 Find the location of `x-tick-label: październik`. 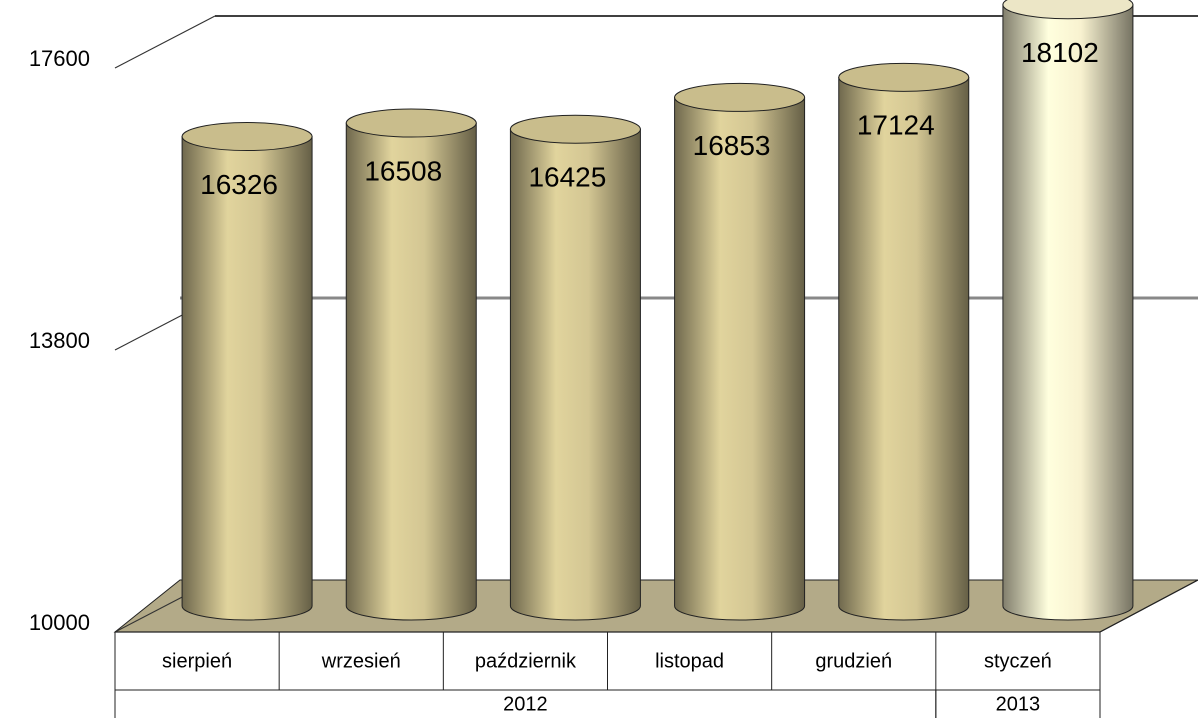

x-tick-label: październik is located at coordinates (526, 661).